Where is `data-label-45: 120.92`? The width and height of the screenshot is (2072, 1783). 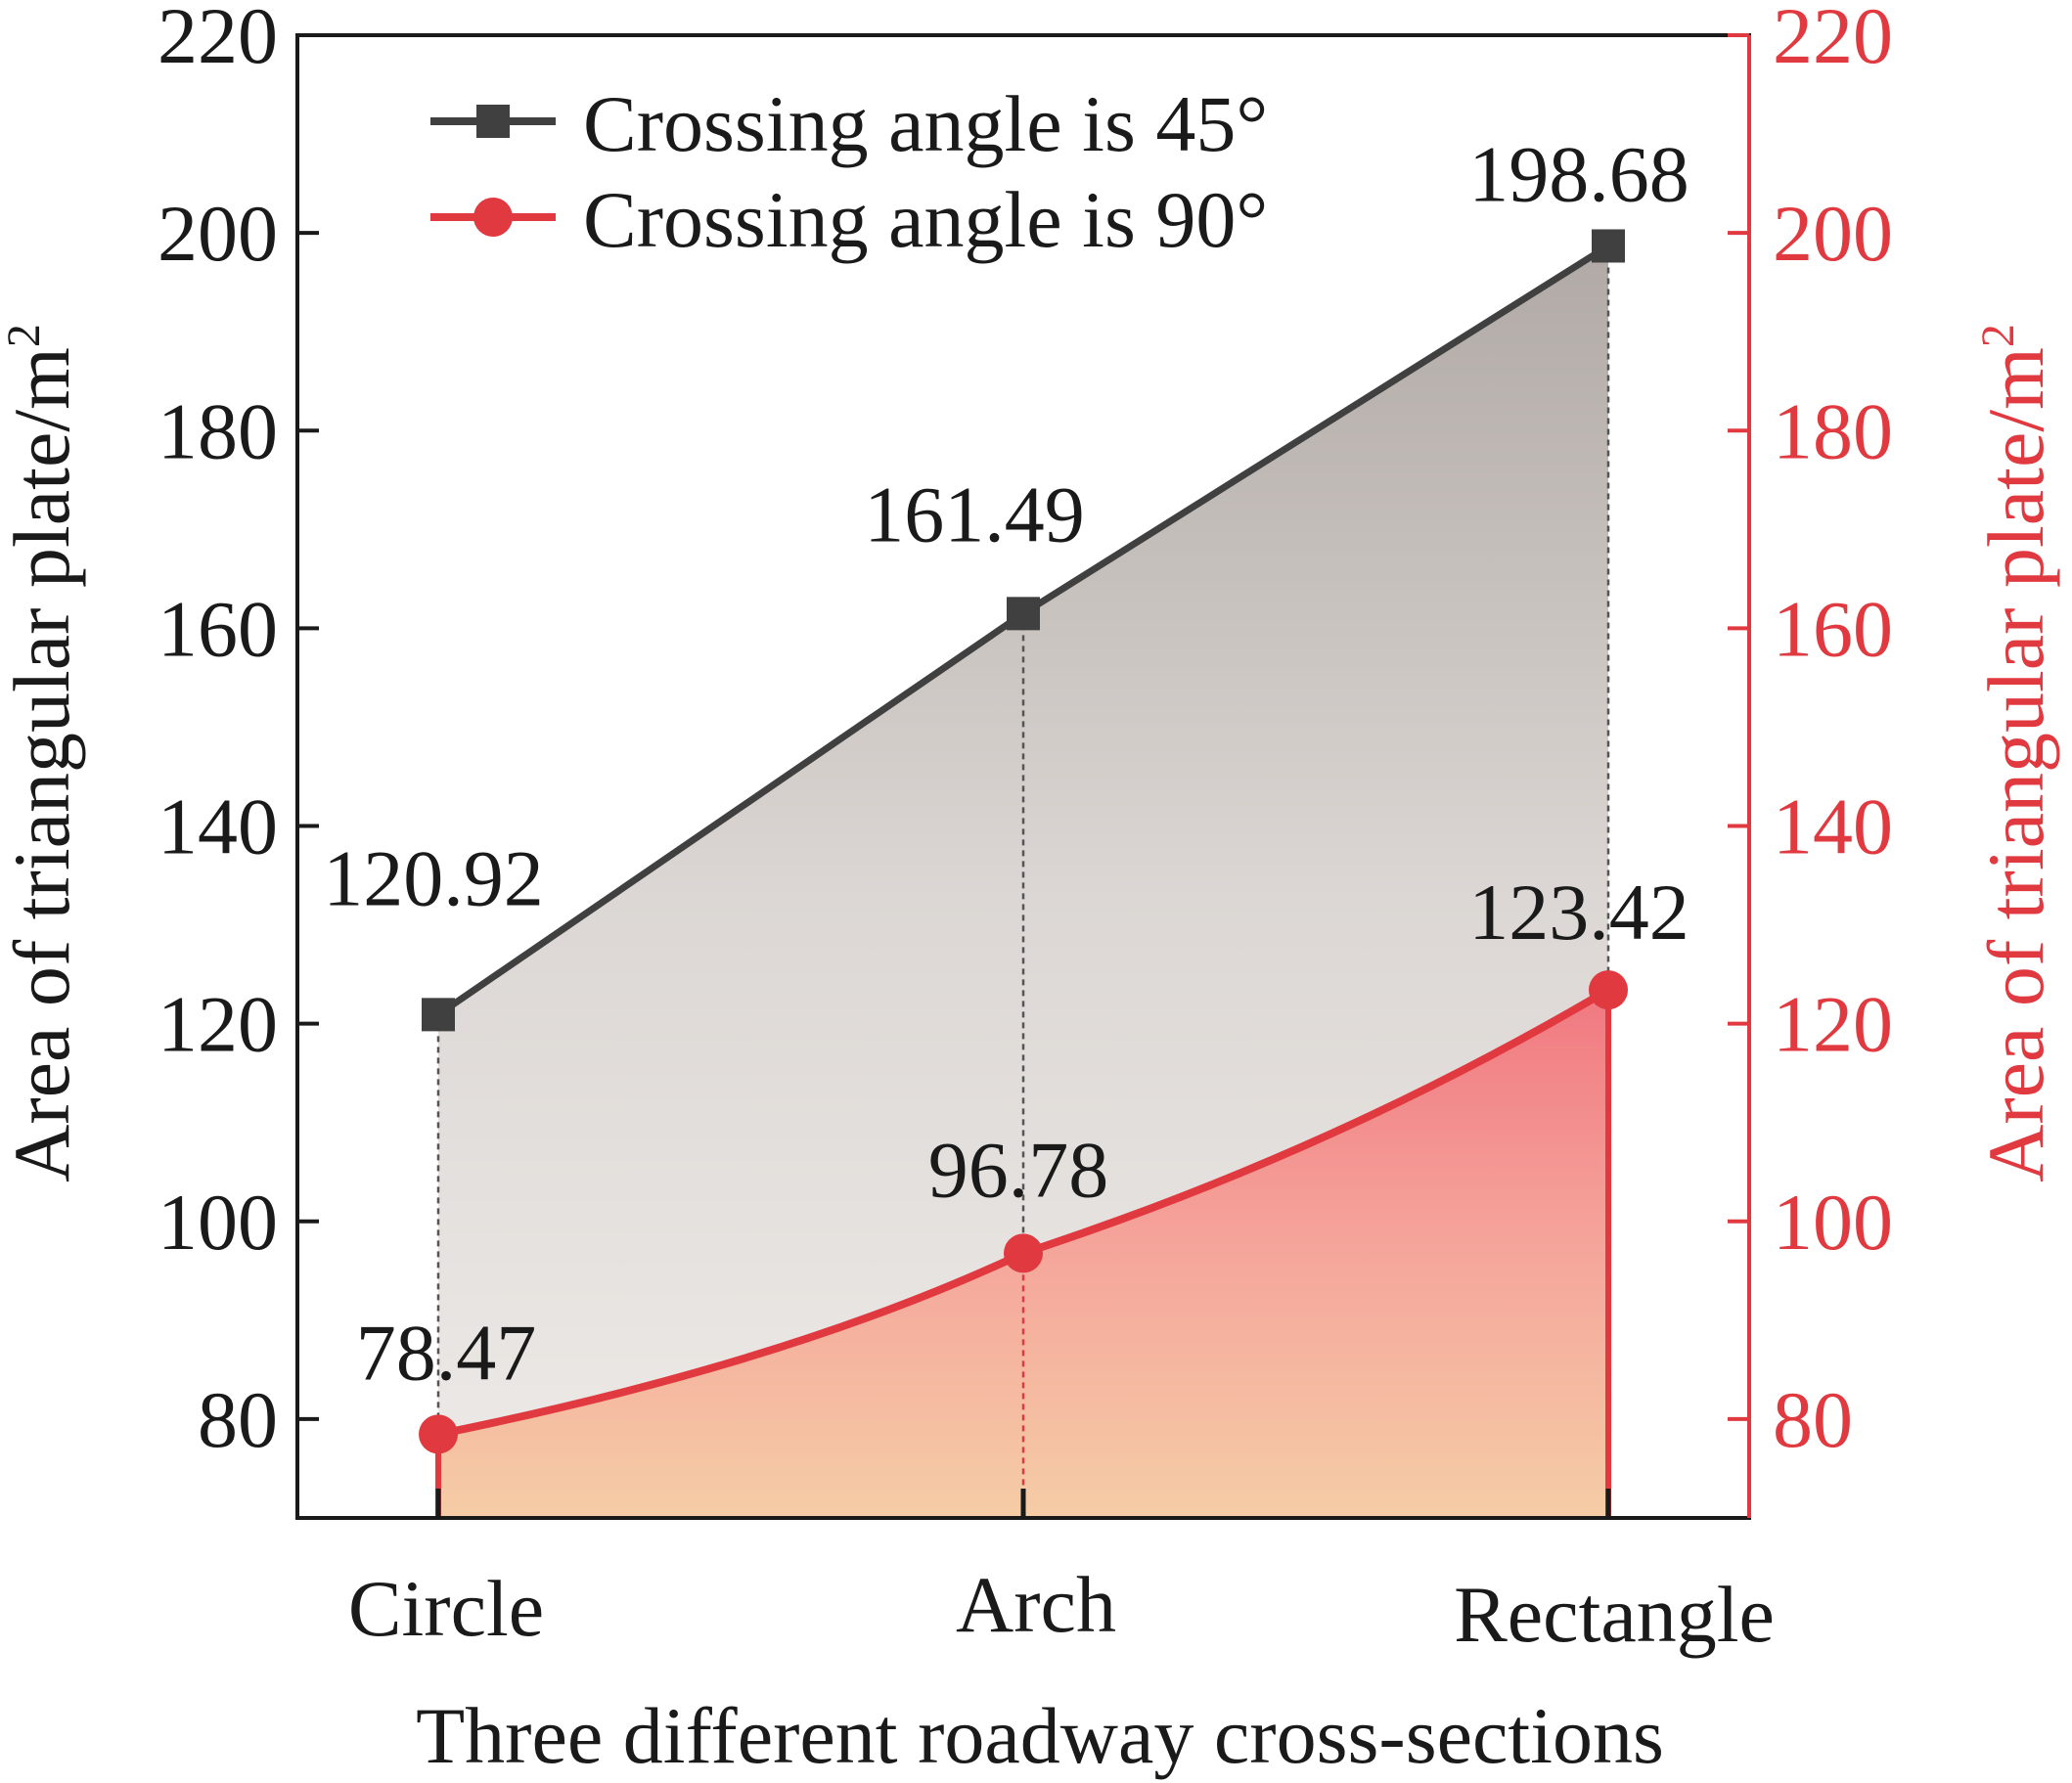 data-label-45: 120.92 is located at coordinates (433, 877).